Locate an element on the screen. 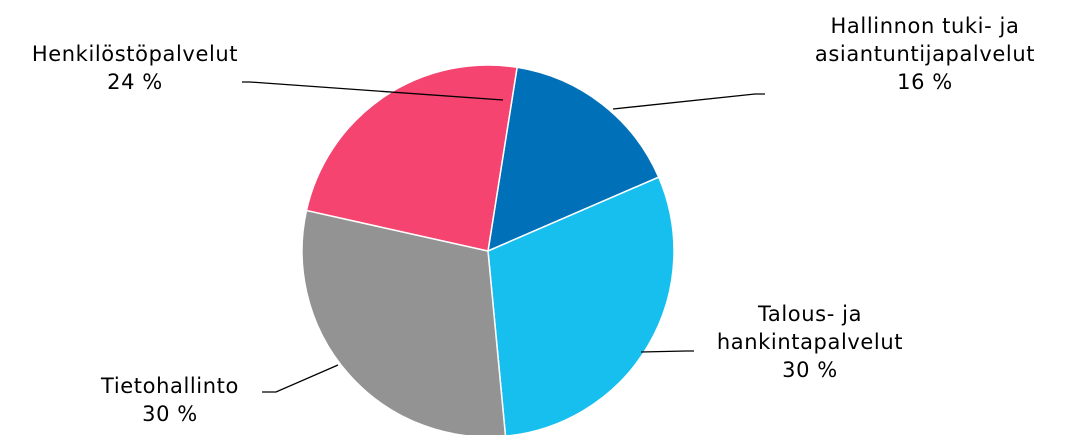 This screenshot has width=1078, height=435. slice-label-line: Talous- ja is located at coordinates (810, 314).